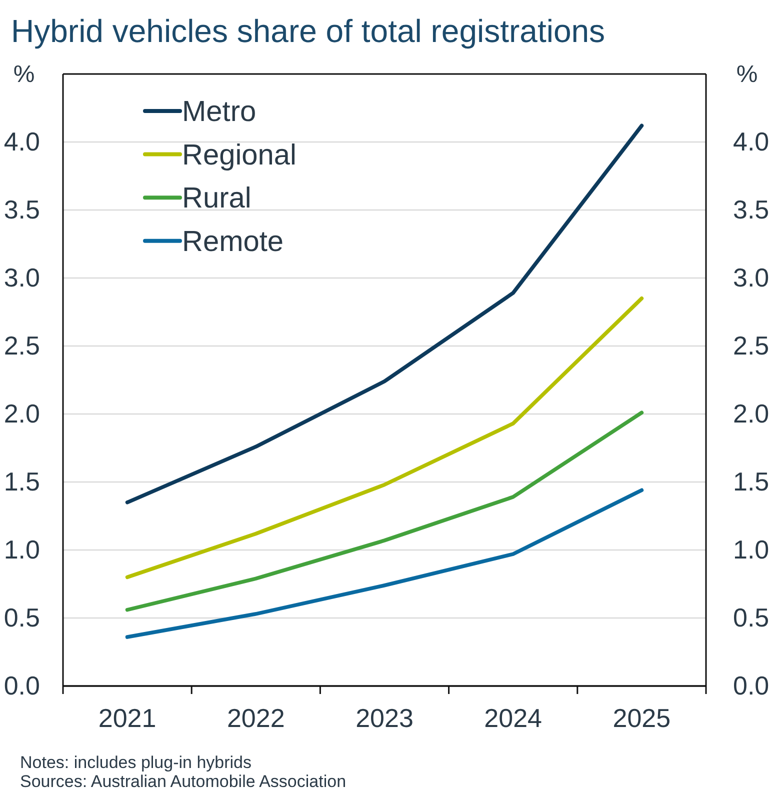 The height and width of the screenshot is (800, 777). I want to click on legend-label: Rural, so click(217, 198).